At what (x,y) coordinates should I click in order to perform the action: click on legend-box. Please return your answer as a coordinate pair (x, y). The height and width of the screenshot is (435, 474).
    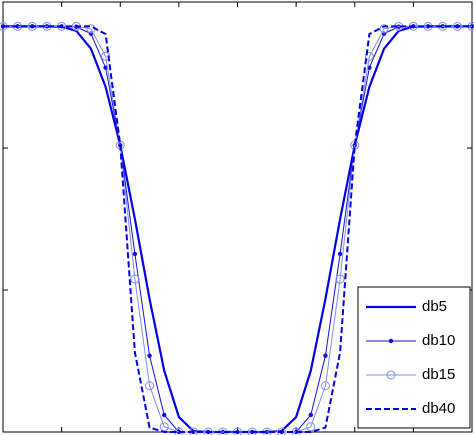
    Looking at the image, I should click on (414, 357).